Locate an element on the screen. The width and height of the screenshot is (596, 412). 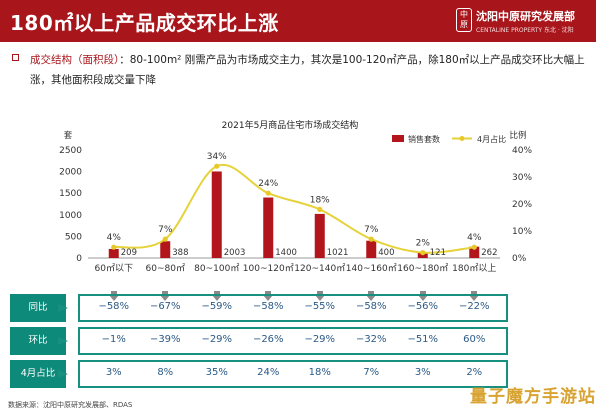
table-cell: 35% is located at coordinates (216, 372).